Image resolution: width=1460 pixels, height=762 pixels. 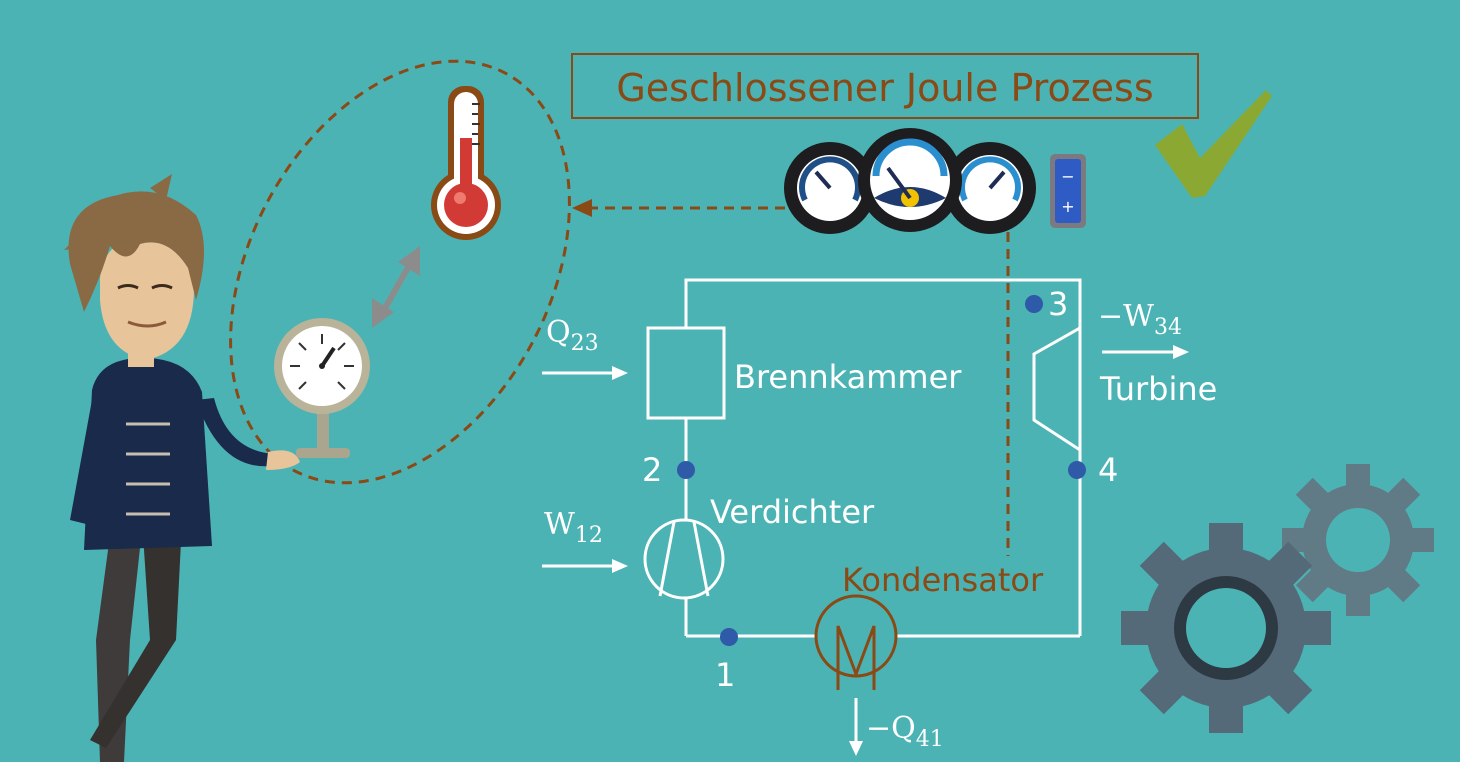 What do you see at coordinates (686, 373) in the screenshot?
I see `combustion-chamber-box` at bounding box center [686, 373].